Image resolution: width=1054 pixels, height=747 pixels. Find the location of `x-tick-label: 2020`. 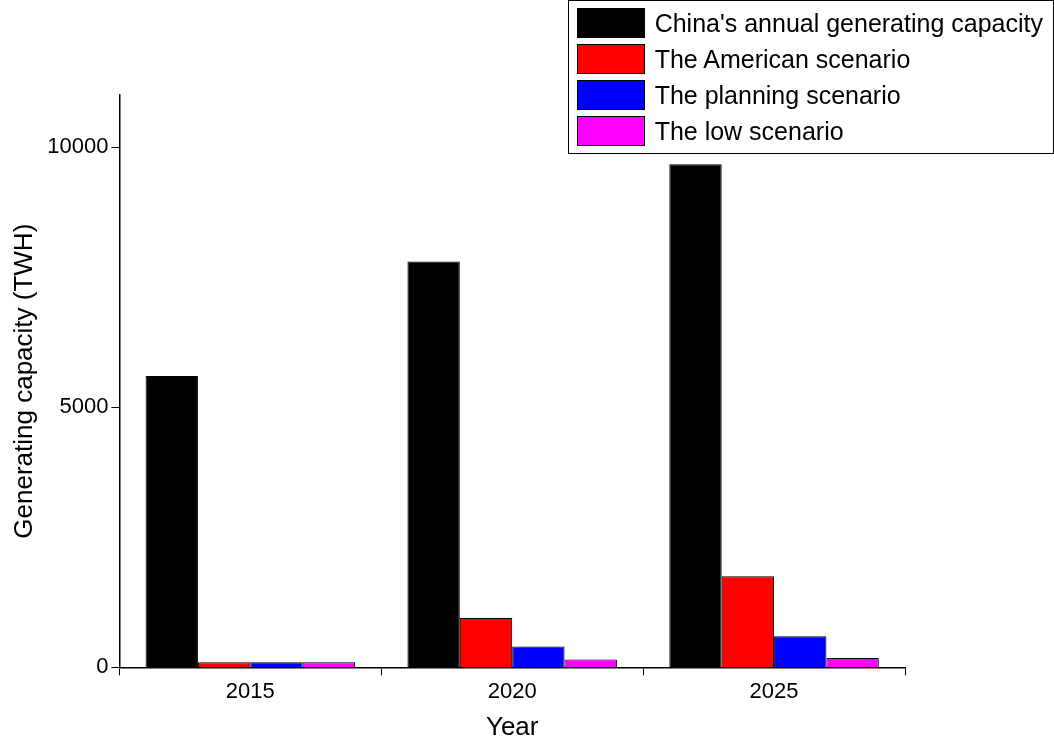

x-tick-label: 2020 is located at coordinates (512, 690).